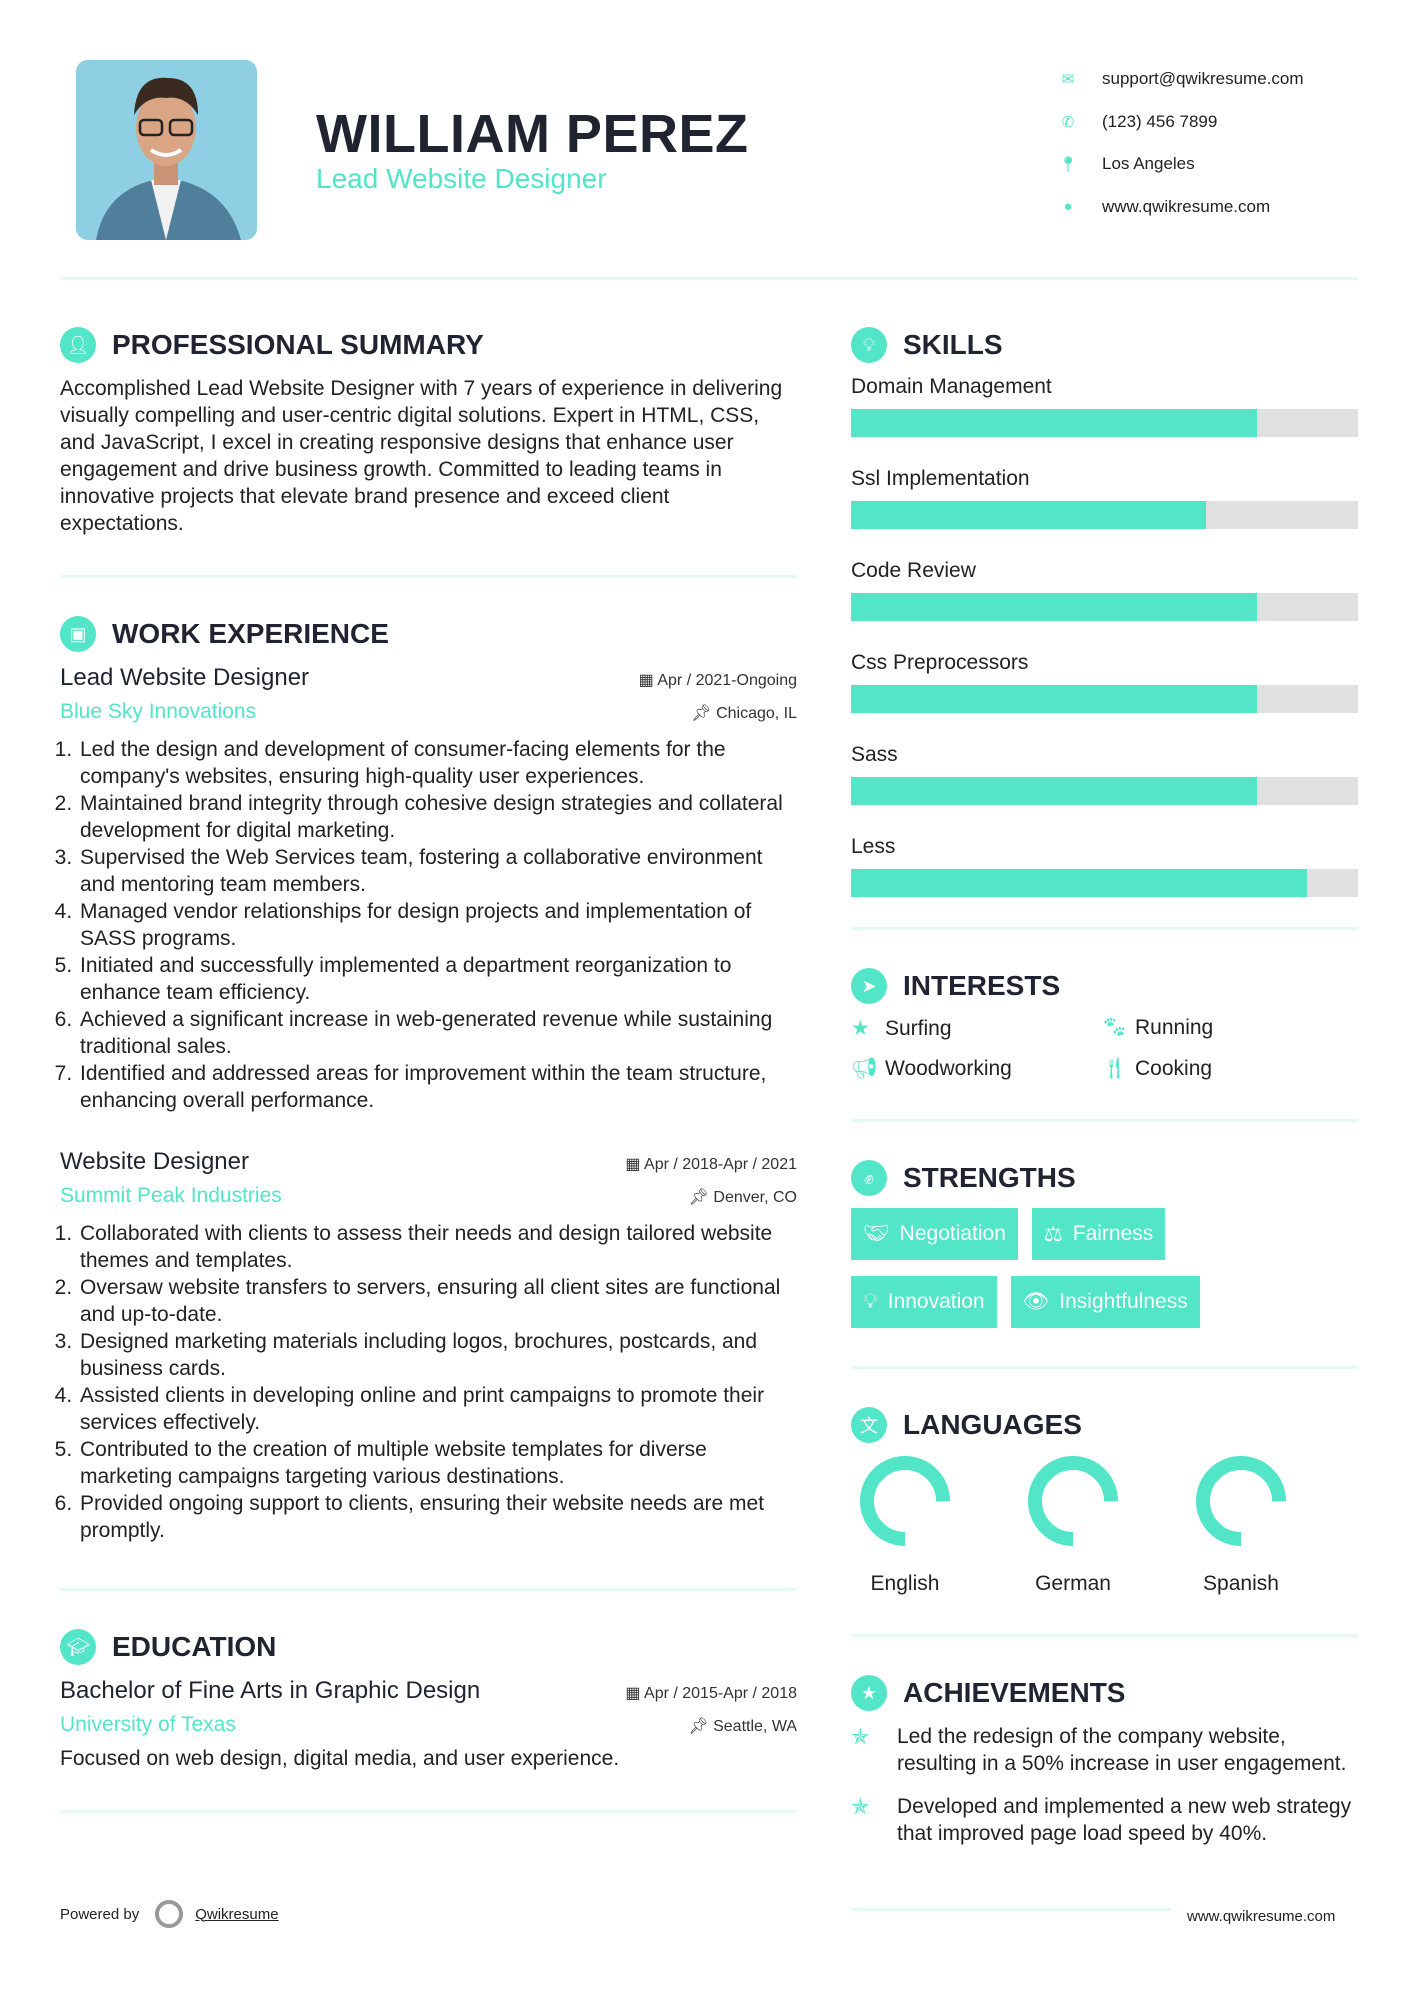 The width and height of the screenshot is (1407, 1990). I want to click on language-item: German, so click(1073, 1525).